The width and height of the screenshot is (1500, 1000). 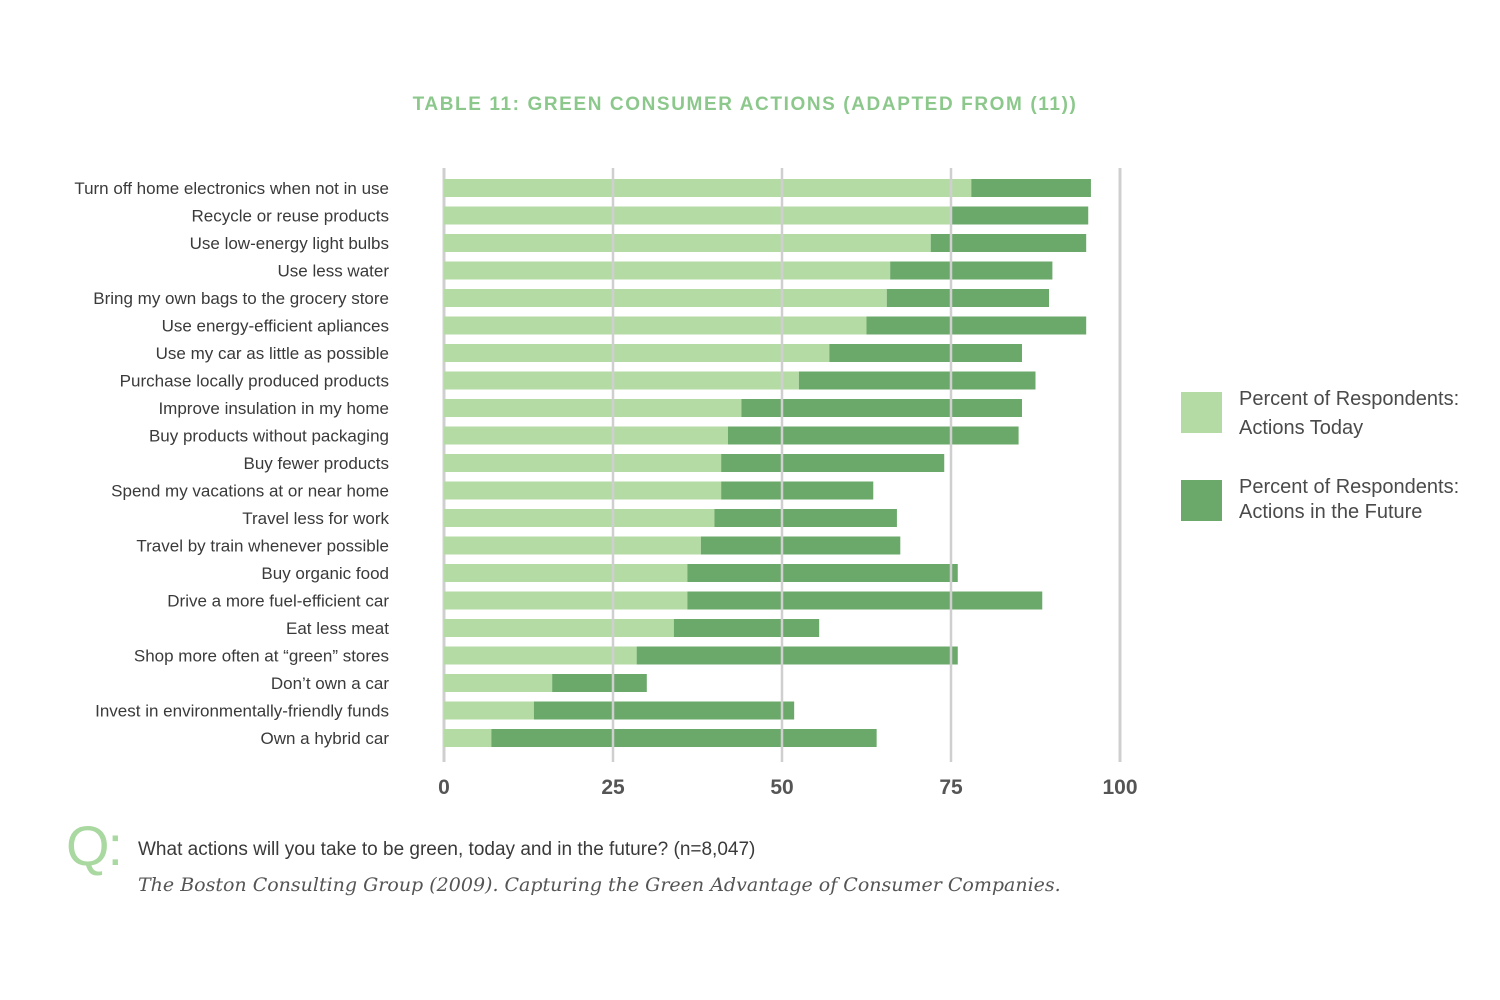 What do you see at coordinates (94, 845) in the screenshot?
I see `q-mark: Q:` at bounding box center [94, 845].